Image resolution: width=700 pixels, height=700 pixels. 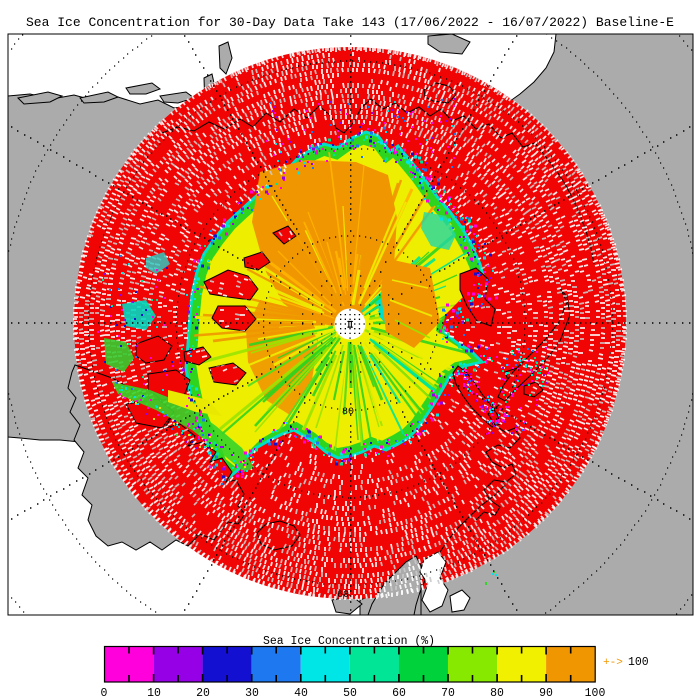 What do you see at coordinates (203, 693) in the screenshot?
I see `svg-text: 20` at bounding box center [203, 693].